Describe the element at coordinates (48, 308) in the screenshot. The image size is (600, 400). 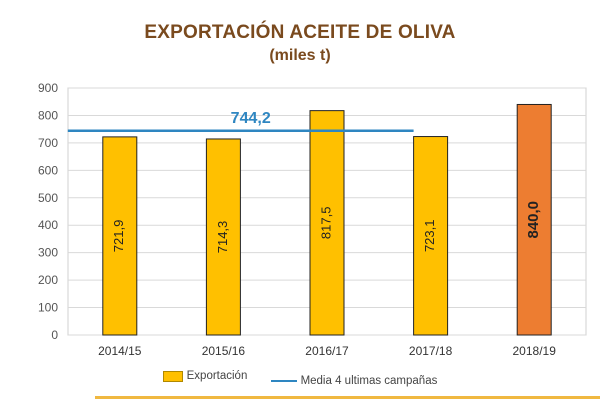
I see `y-tick-label: 100` at that location.